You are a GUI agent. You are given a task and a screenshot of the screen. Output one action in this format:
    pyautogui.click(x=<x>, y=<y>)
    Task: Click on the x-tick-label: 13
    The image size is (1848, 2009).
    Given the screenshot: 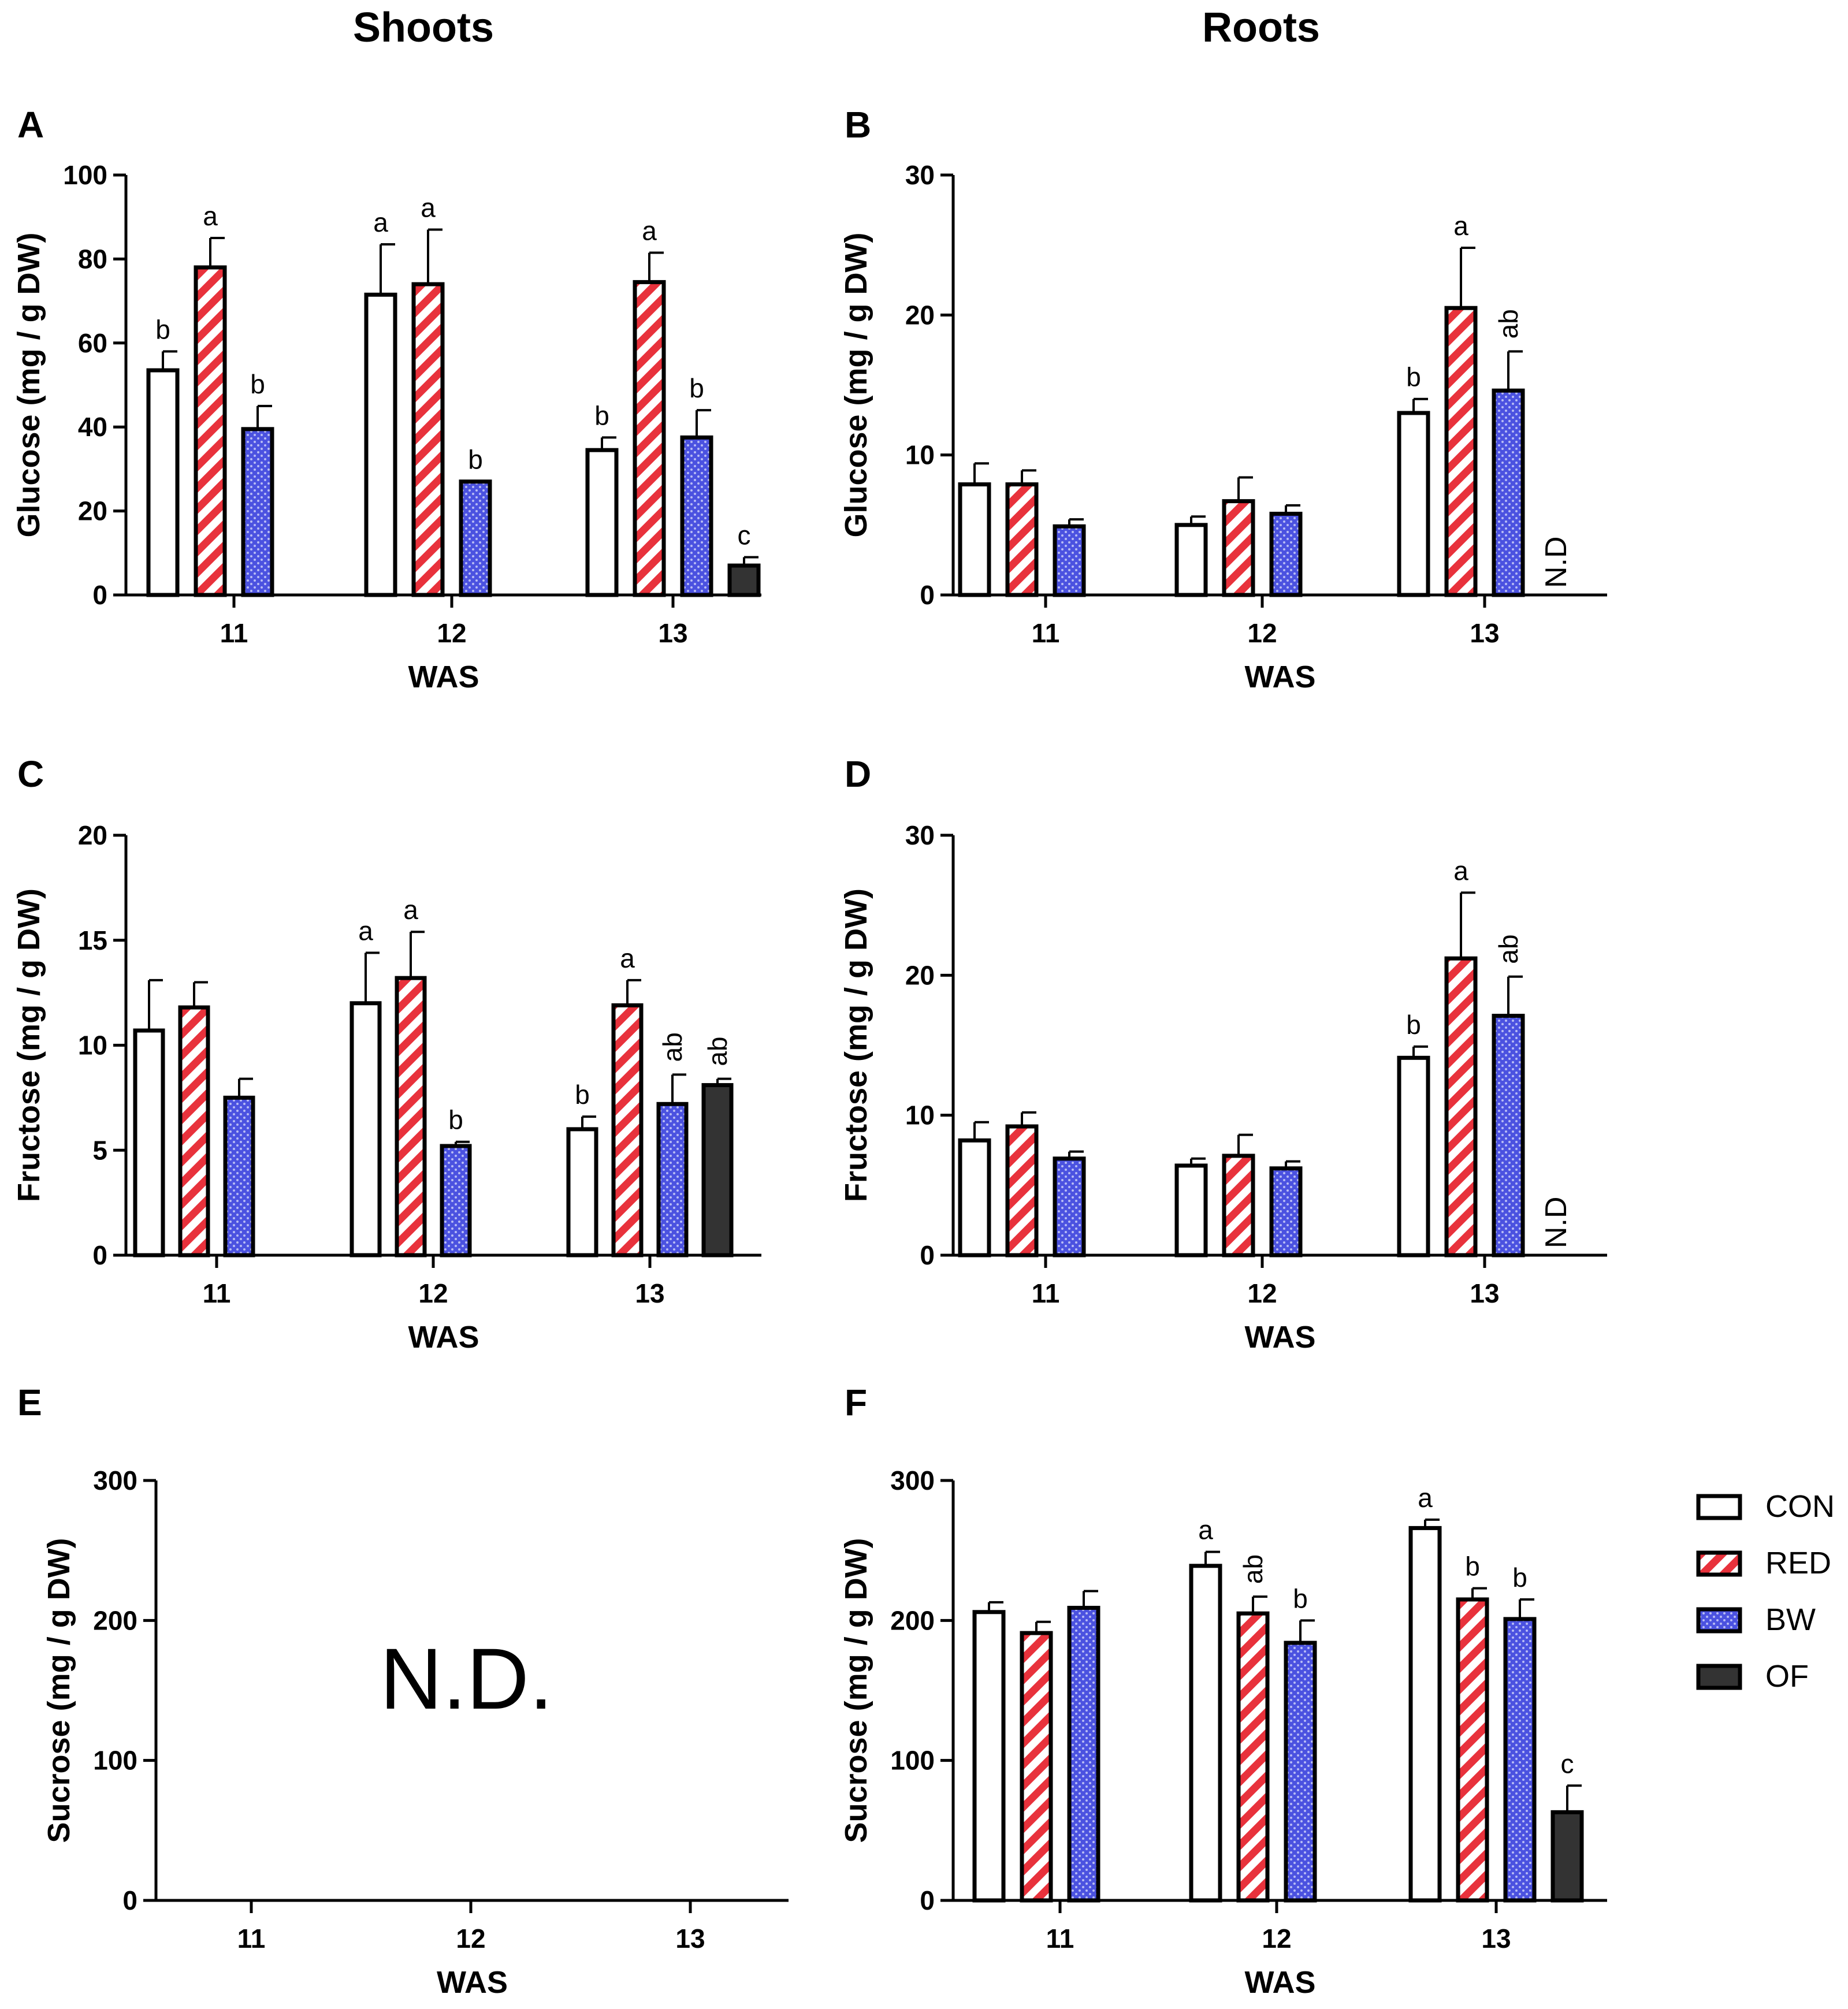 What is the action you would take?
    pyautogui.click(x=1484, y=633)
    